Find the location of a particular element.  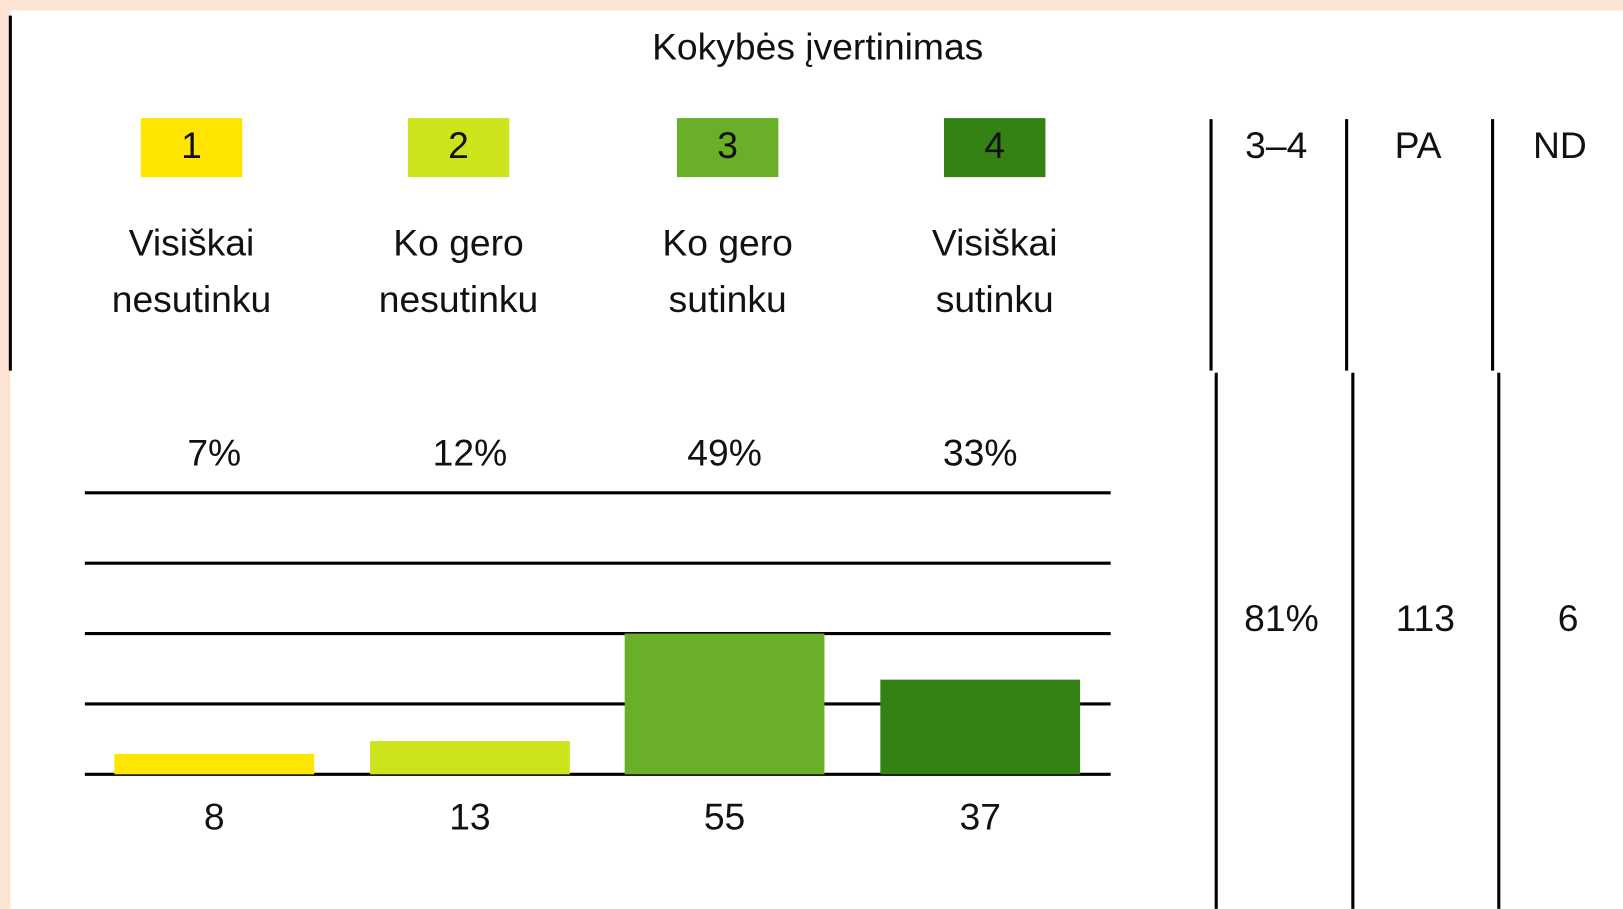

summary-header: PA is located at coordinates (1418, 145).